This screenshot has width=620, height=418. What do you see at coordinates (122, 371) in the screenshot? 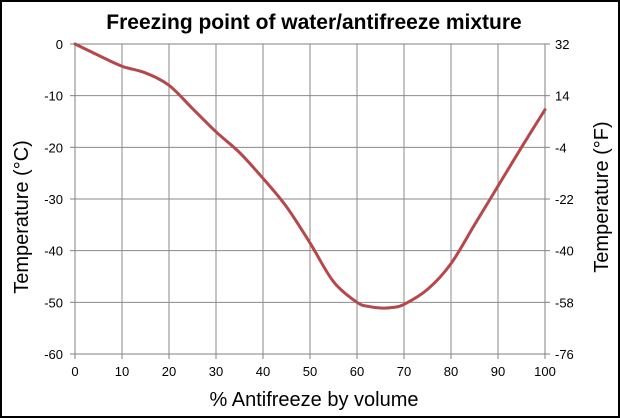
I see `x-tick-label: 10` at bounding box center [122, 371].